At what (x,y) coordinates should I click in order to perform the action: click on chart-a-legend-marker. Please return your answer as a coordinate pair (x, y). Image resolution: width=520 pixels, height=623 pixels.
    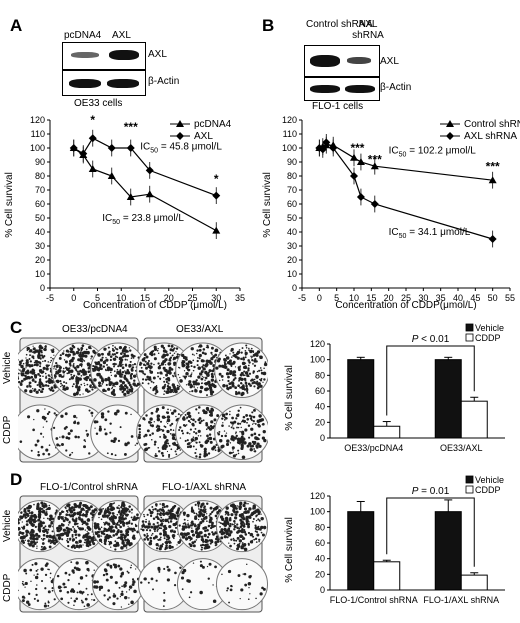
    Looking at the image, I should click on (180, 136).